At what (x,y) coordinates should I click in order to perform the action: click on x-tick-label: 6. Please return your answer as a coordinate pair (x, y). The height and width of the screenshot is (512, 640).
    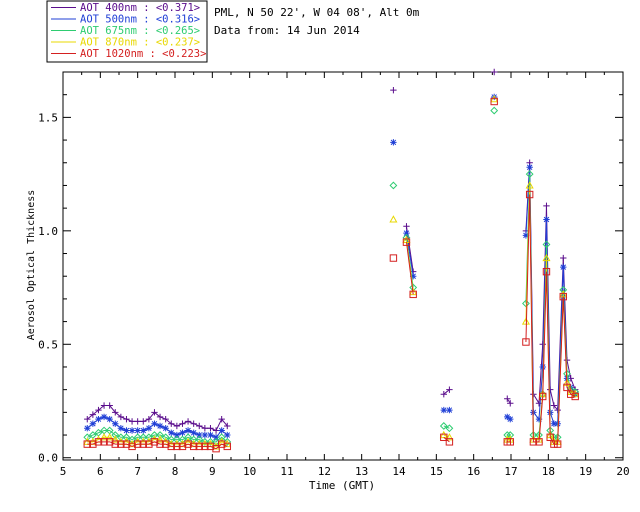
    Looking at the image, I should click on (100, 471).